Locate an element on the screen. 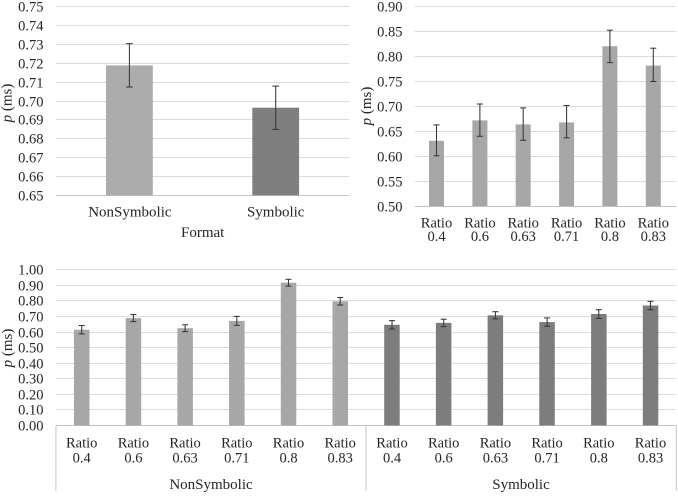 This screenshot has width=678, height=496. svg-text: 0.85 is located at coordinates (389, 33).